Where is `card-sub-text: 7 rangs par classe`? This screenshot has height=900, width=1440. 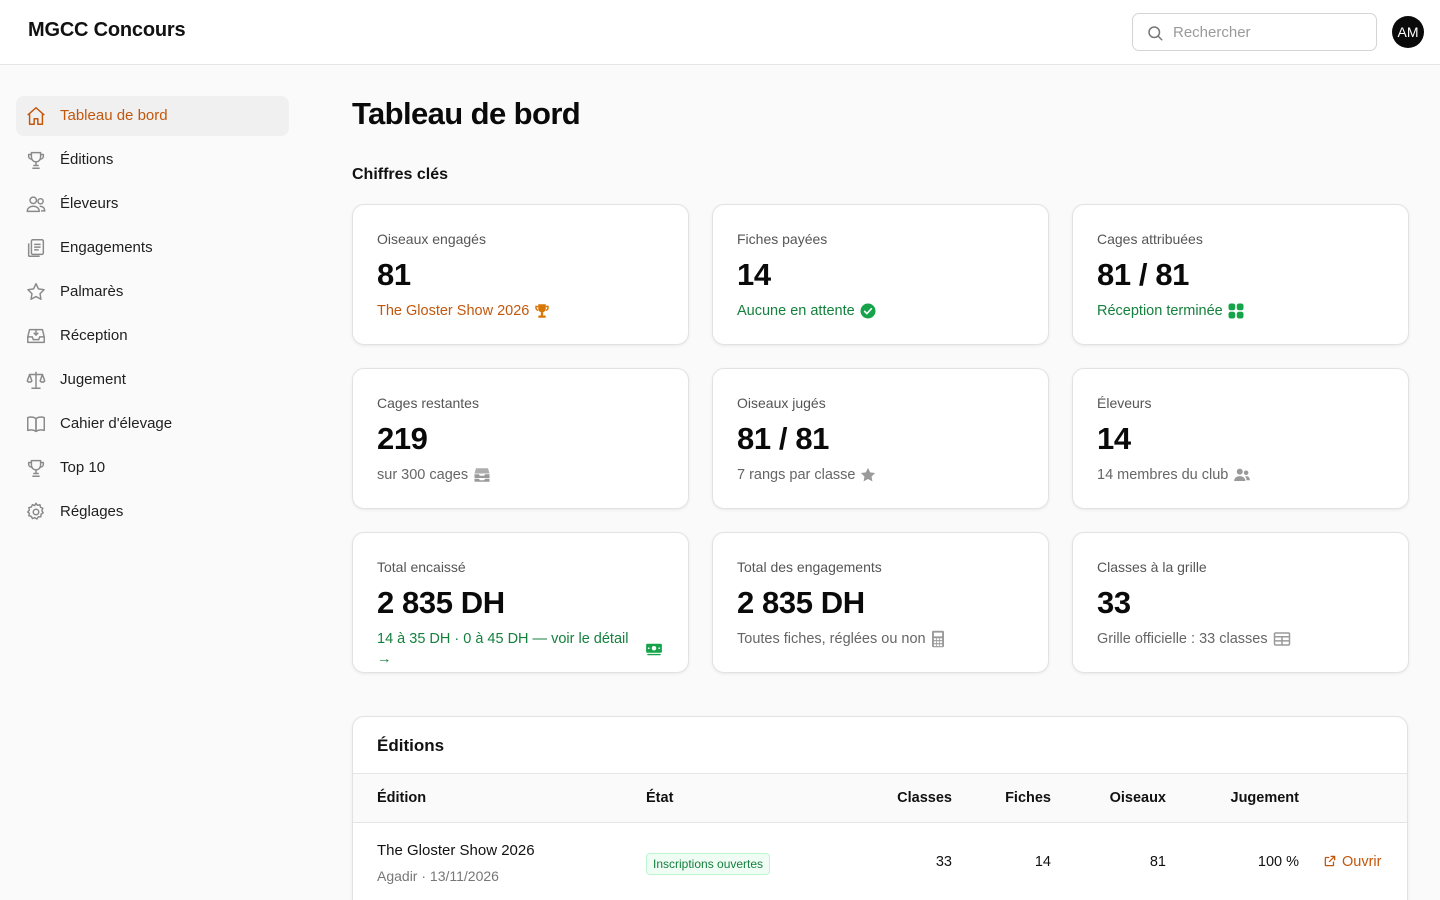 card-sub-text: 7 rangs par classe is located at coordinates (796, 475).